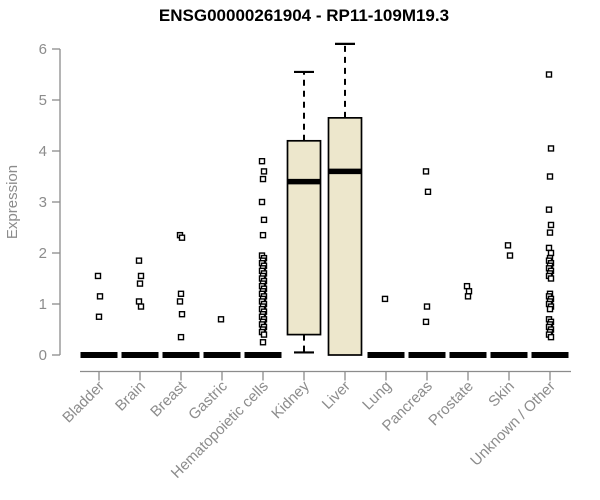  I want to click on x-axis-category-label: Prostate, so click(451, 404).